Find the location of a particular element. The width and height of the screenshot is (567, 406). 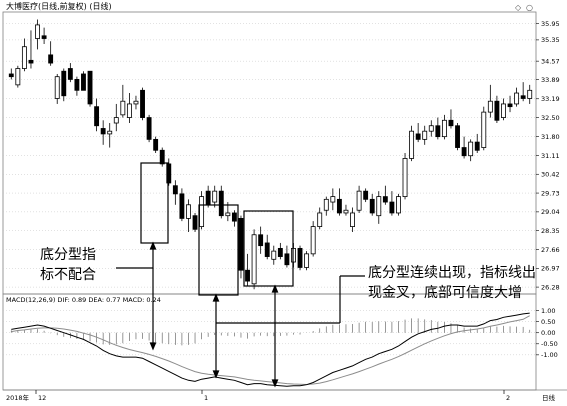

price-tick-label: 29.73 is located at coordinates (550, 193).